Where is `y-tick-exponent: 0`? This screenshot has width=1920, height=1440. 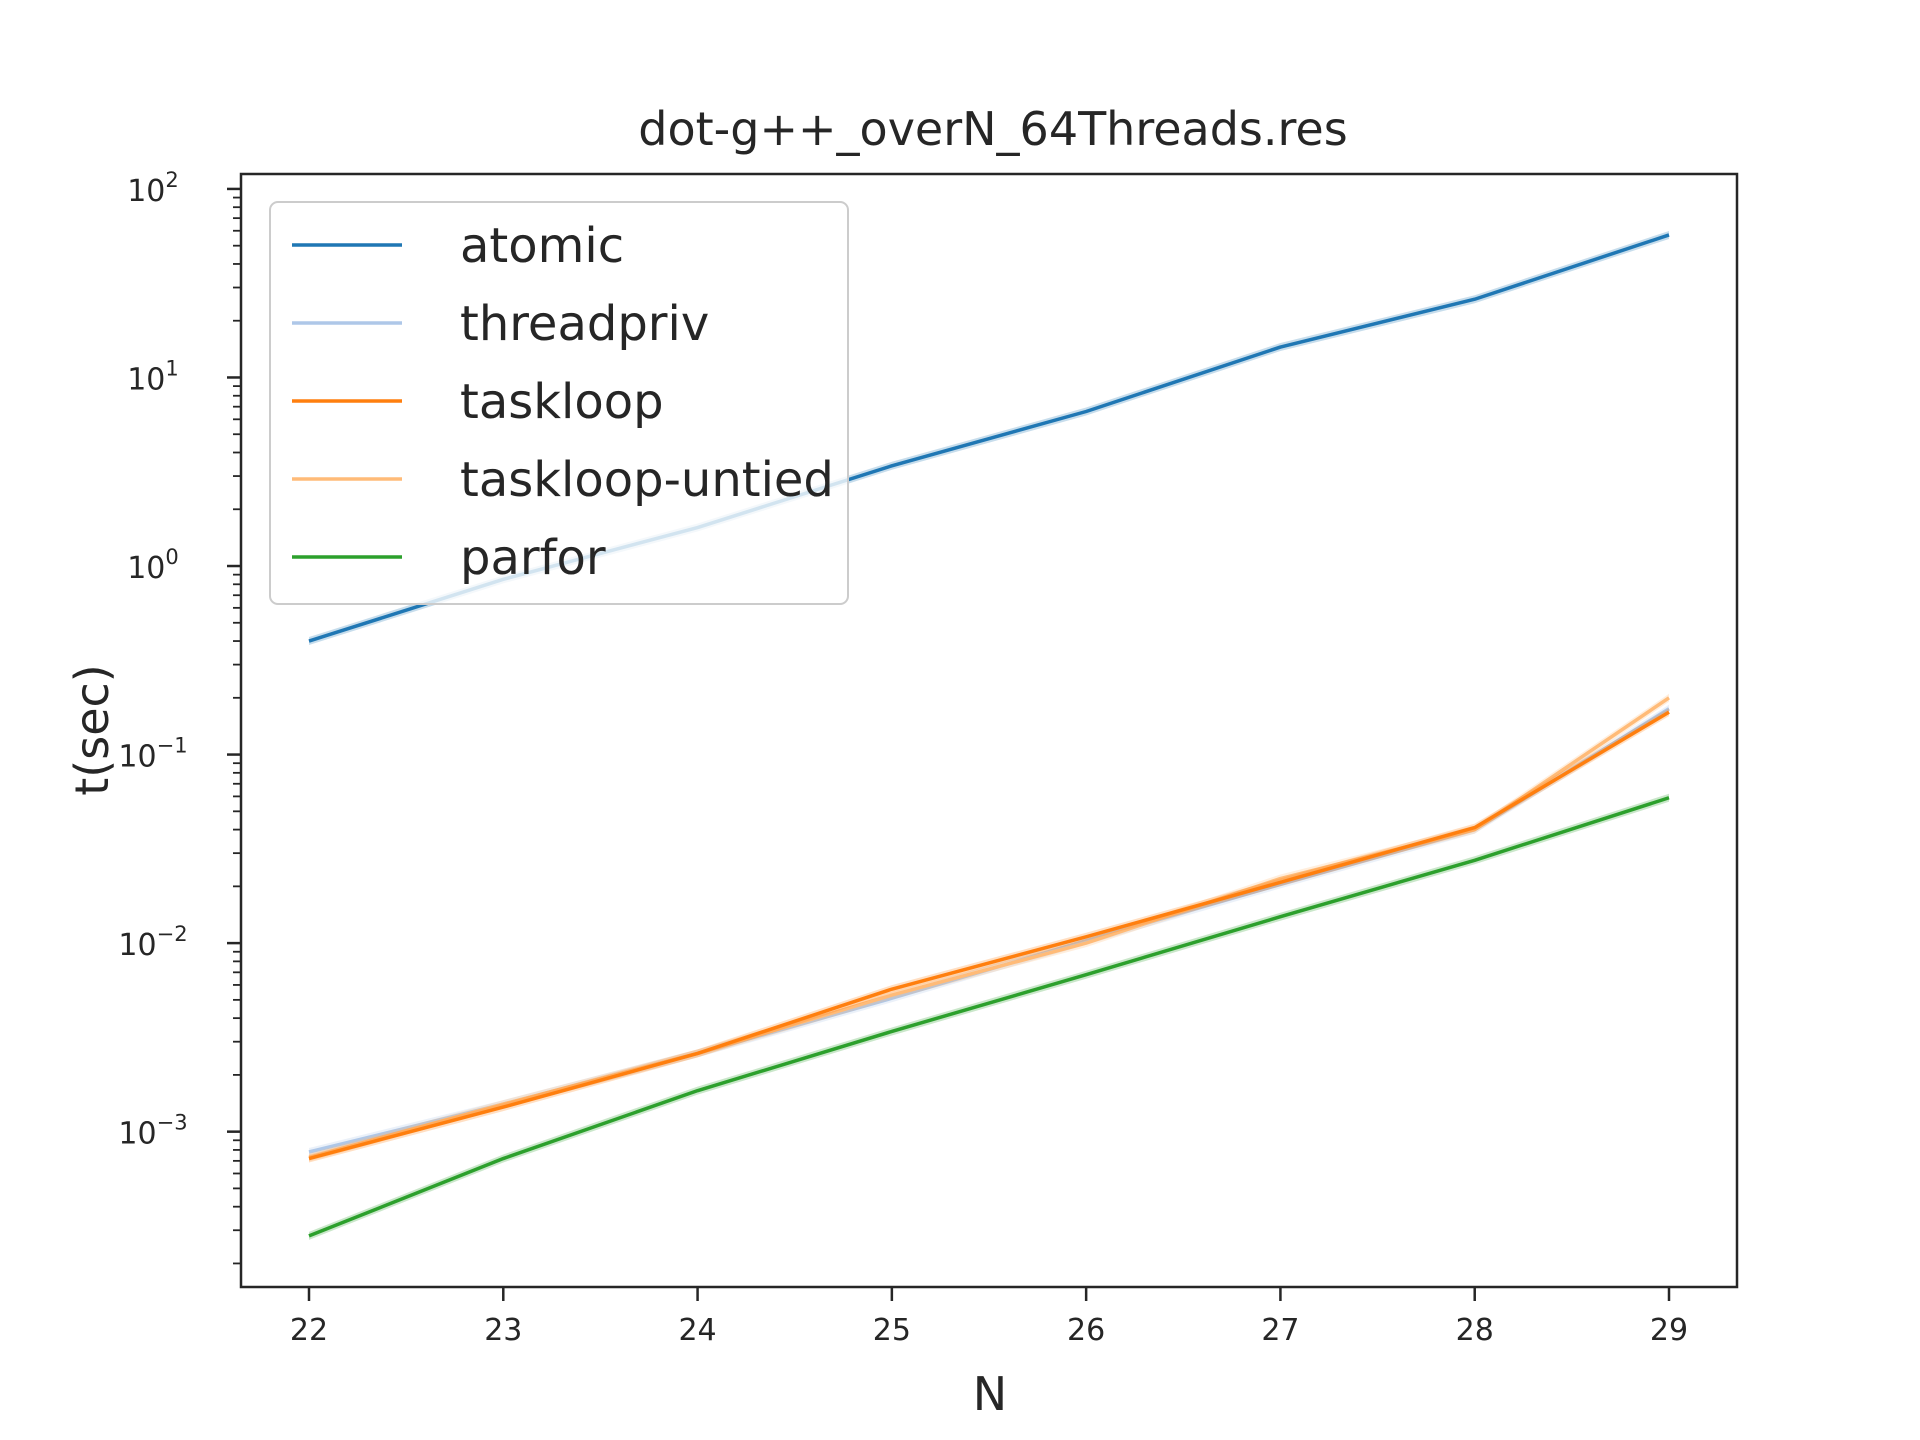
y-tick-exponent: 0 is located at coordinates (171, 557).